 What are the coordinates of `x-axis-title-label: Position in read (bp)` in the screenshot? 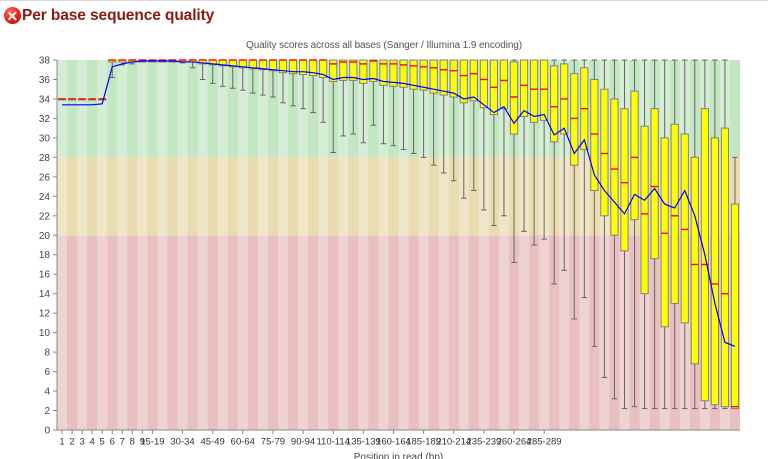 It's located at (399, 455).